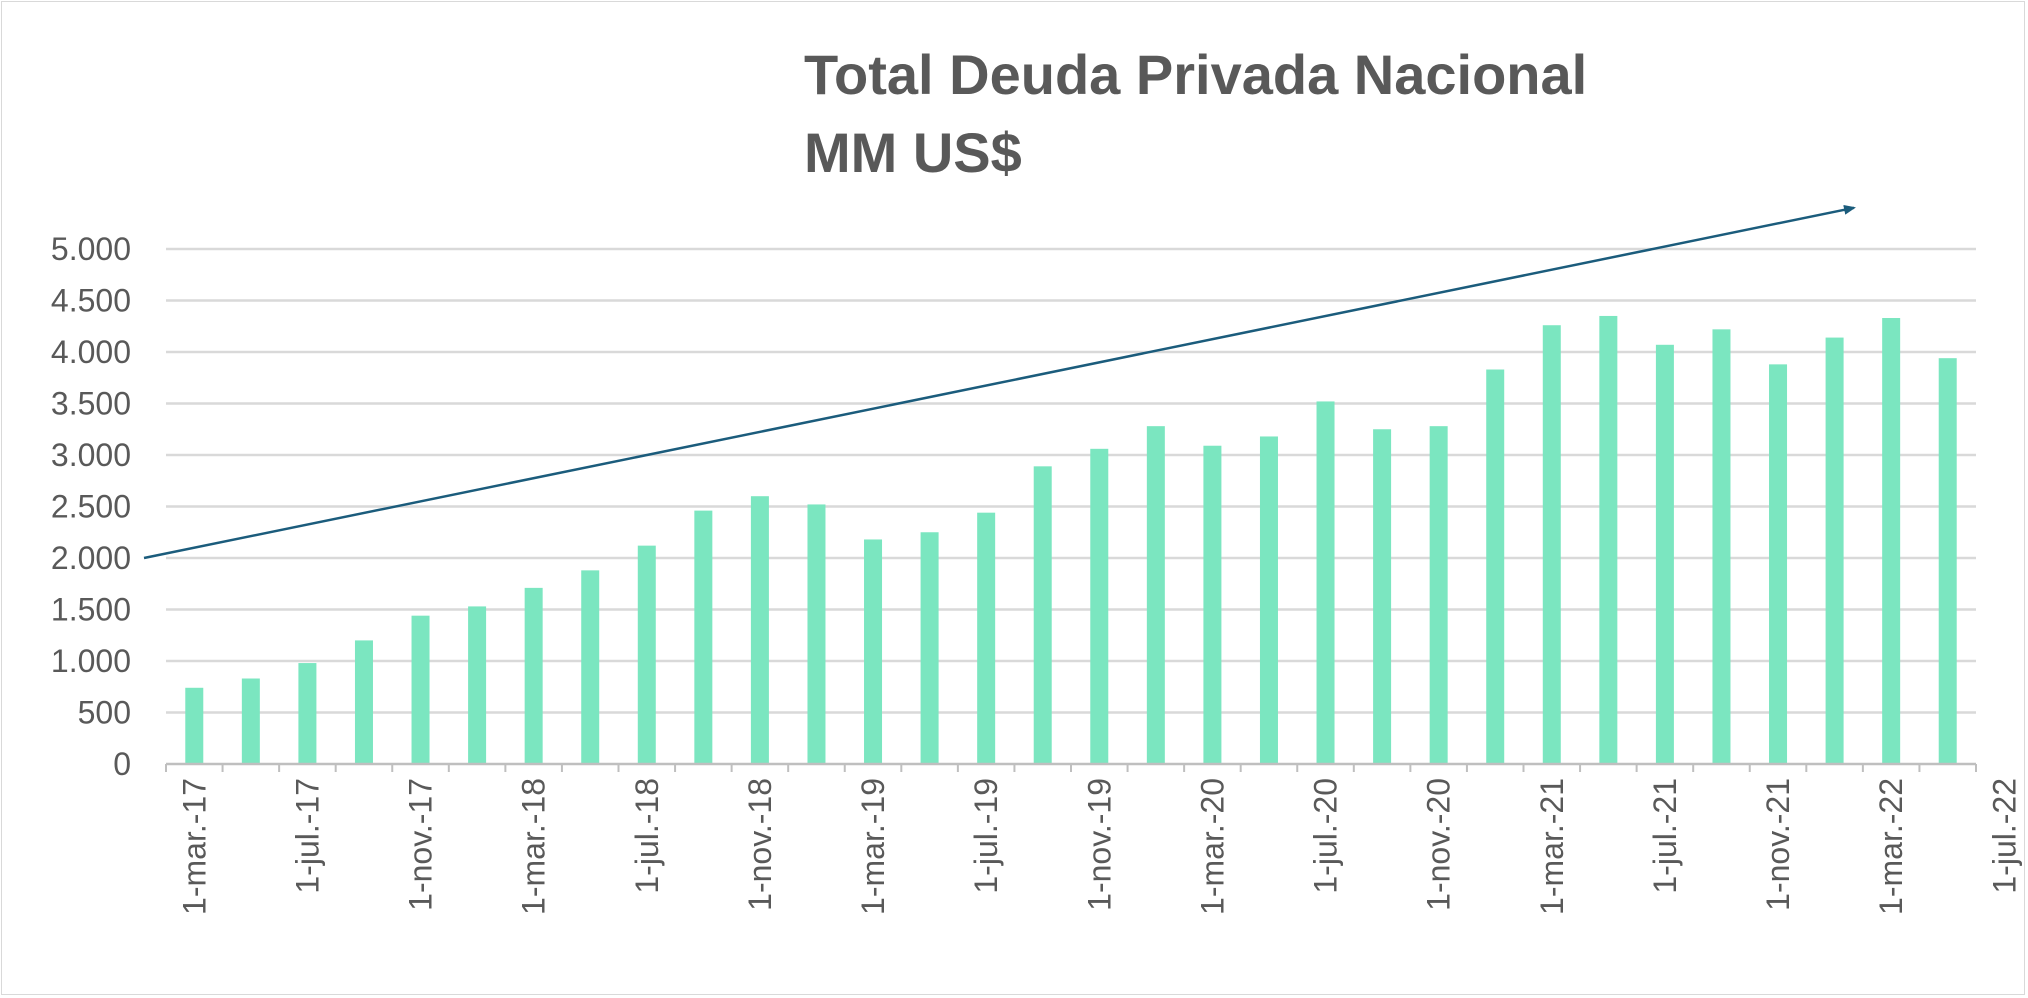 The image size is (2028, 998). What do you see at coordinates (2004, 836) in the screenshot?
I see `x-tick-label: 1-jul.-22` at bounding box center [2004, 836].